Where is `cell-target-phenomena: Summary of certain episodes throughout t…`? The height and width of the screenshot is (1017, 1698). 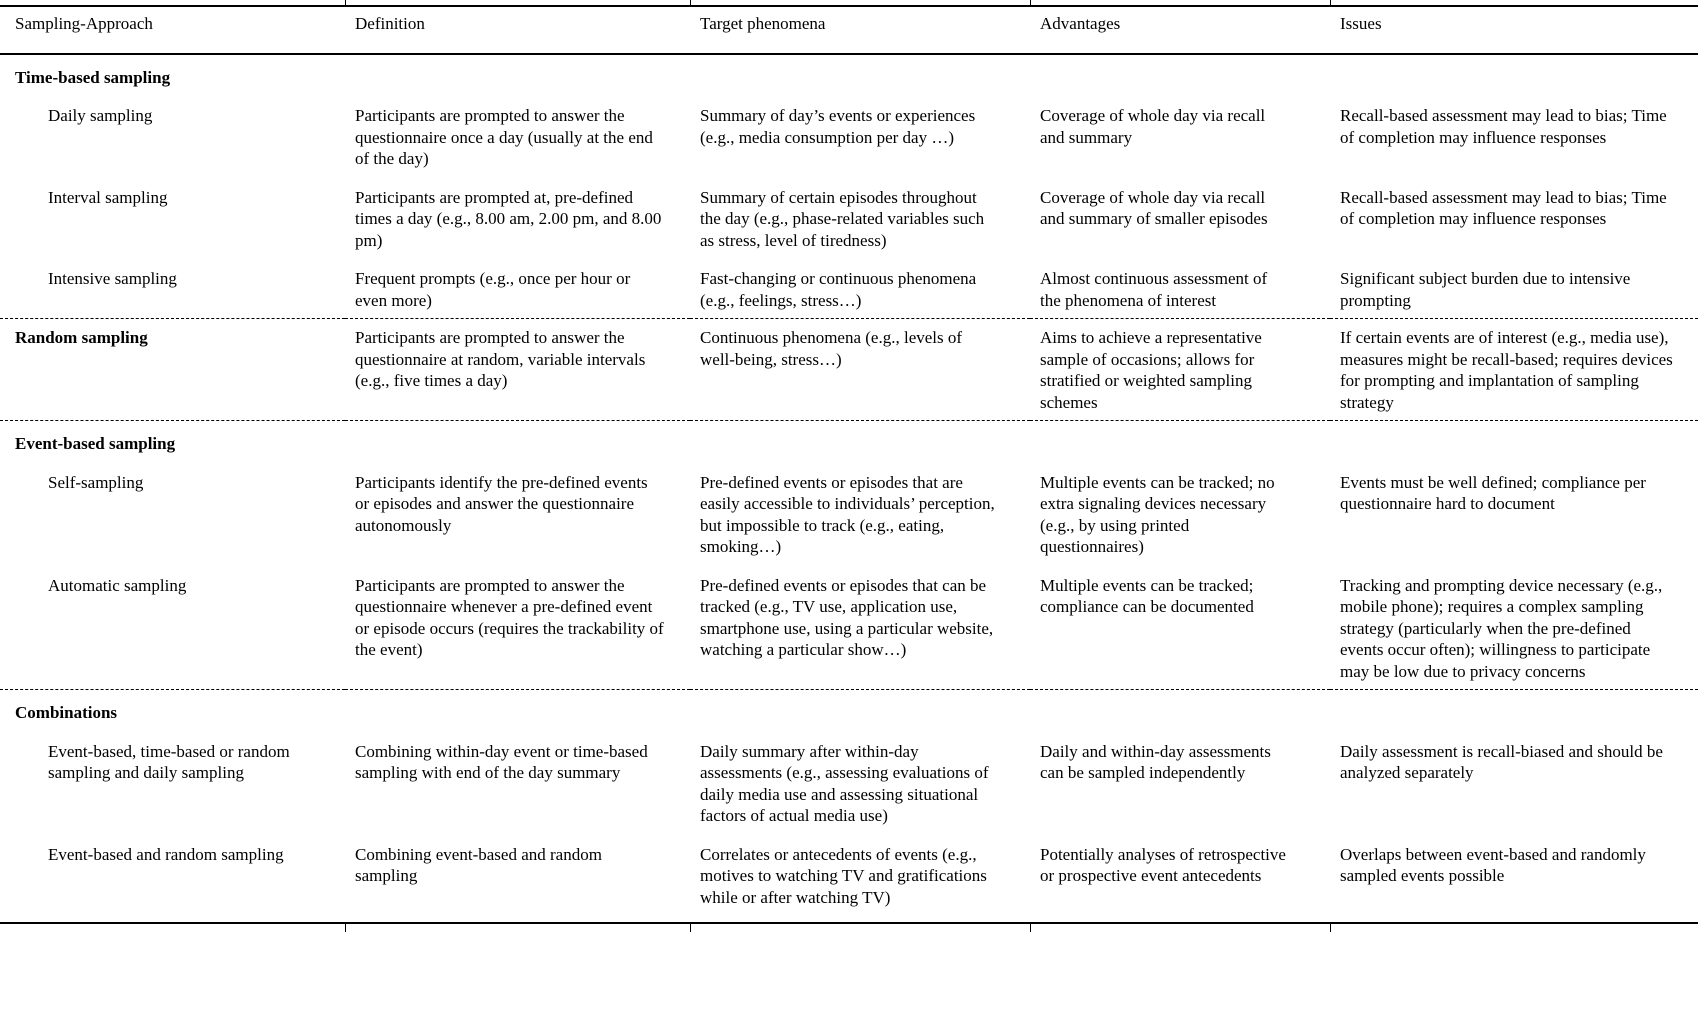 cell-target-phenomena: Summary of certain episodes throughout t… is located at coordinates (842, 218).